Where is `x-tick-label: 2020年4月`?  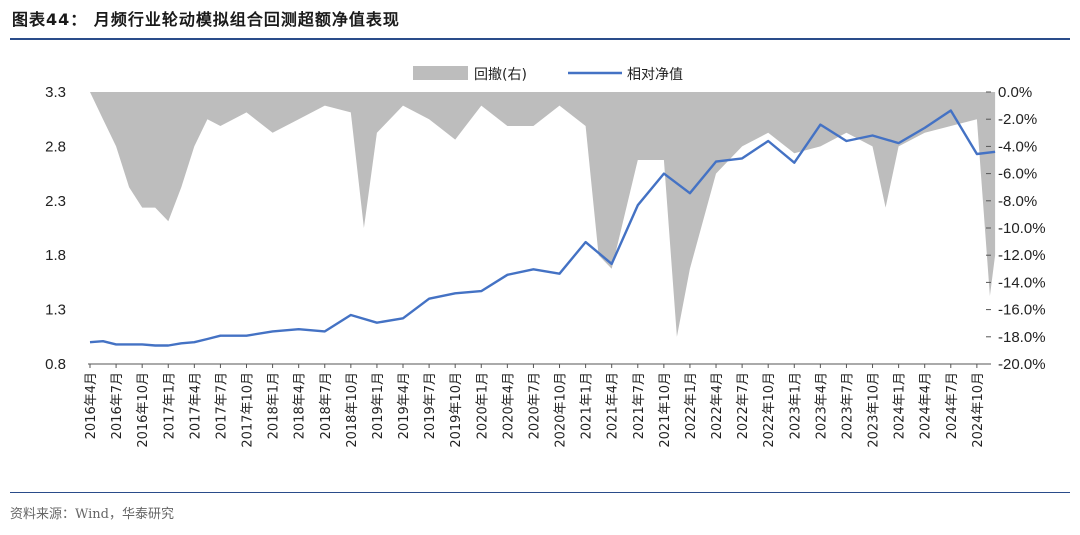
x-tick-label: 2020年4月 is located at coordinates (508, 405).